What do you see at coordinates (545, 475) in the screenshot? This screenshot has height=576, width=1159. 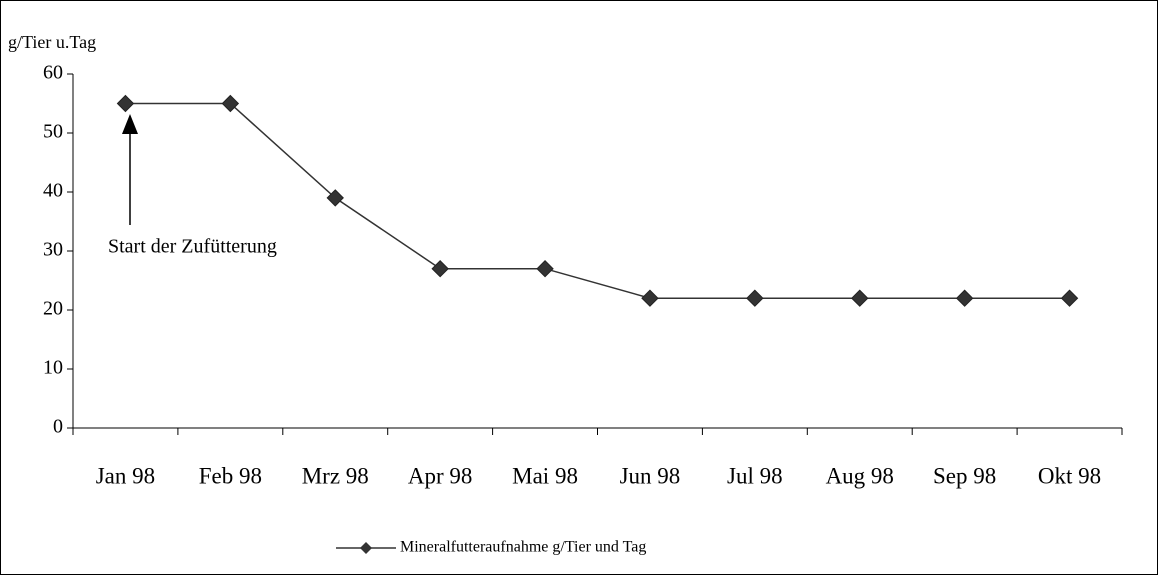 I see `x-tick-label: Mai 98` at bounding box center [545, 475].